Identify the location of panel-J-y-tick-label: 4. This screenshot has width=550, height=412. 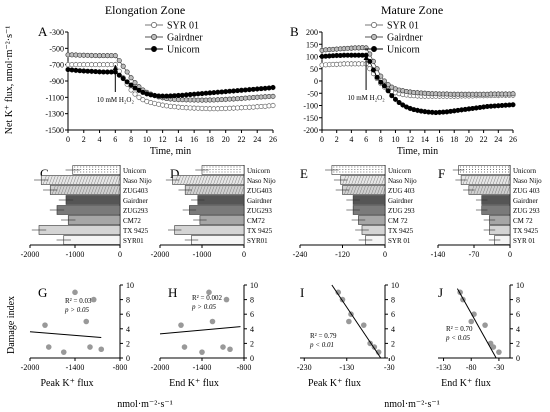
(518, 329).